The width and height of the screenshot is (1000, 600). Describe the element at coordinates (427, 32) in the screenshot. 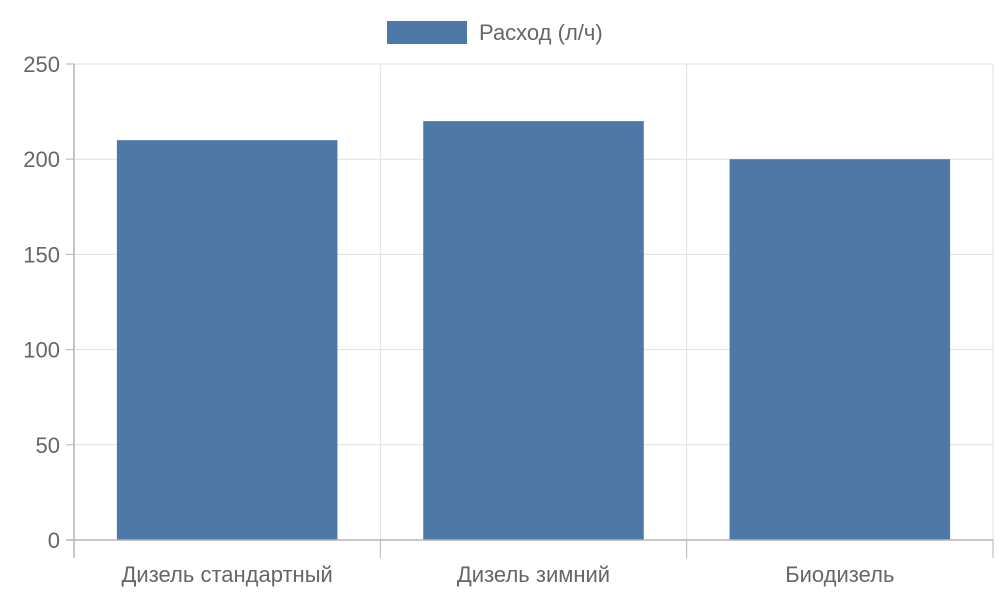

I see `legend-swatch` at that location.